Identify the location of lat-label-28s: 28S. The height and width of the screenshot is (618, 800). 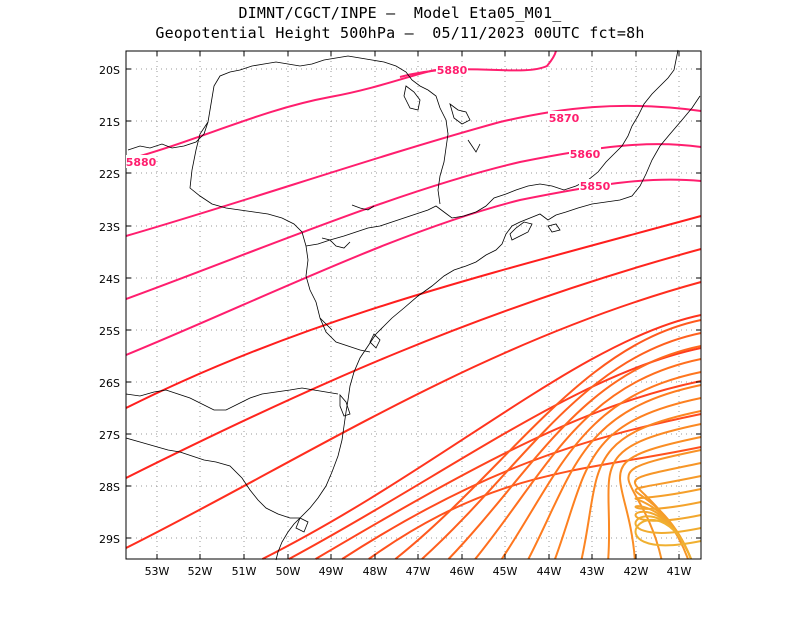
(109, 487).